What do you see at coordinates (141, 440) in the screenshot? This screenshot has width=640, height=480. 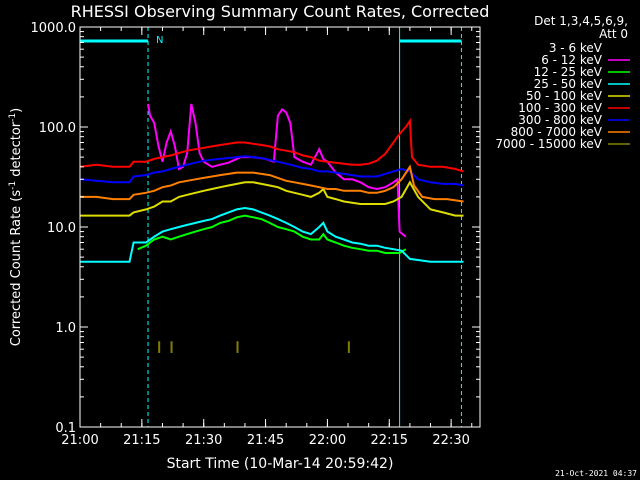 I see `x-tick-label: 21:15` at bounding box center [141, 440].